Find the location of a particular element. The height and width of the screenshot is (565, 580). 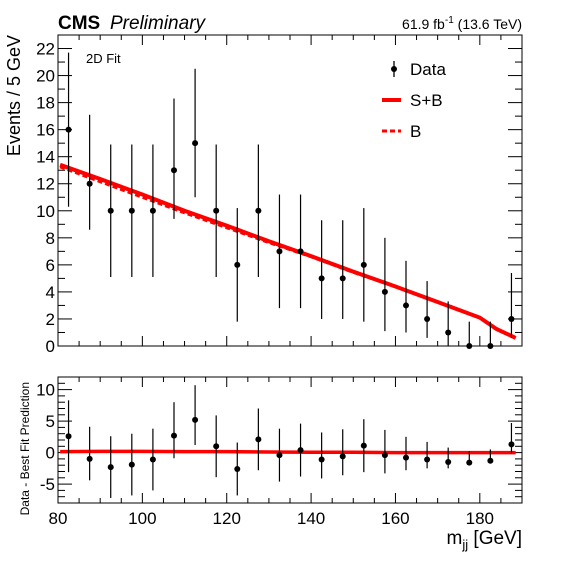

energy-label: (13.6 TeV) is located at coordinates (488, 24).